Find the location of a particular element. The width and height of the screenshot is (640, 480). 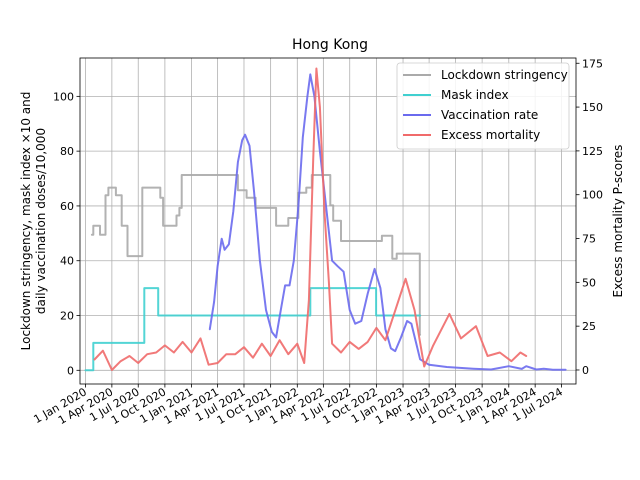

left-y-tick-label: 40 is located at coordinates (67, 261).